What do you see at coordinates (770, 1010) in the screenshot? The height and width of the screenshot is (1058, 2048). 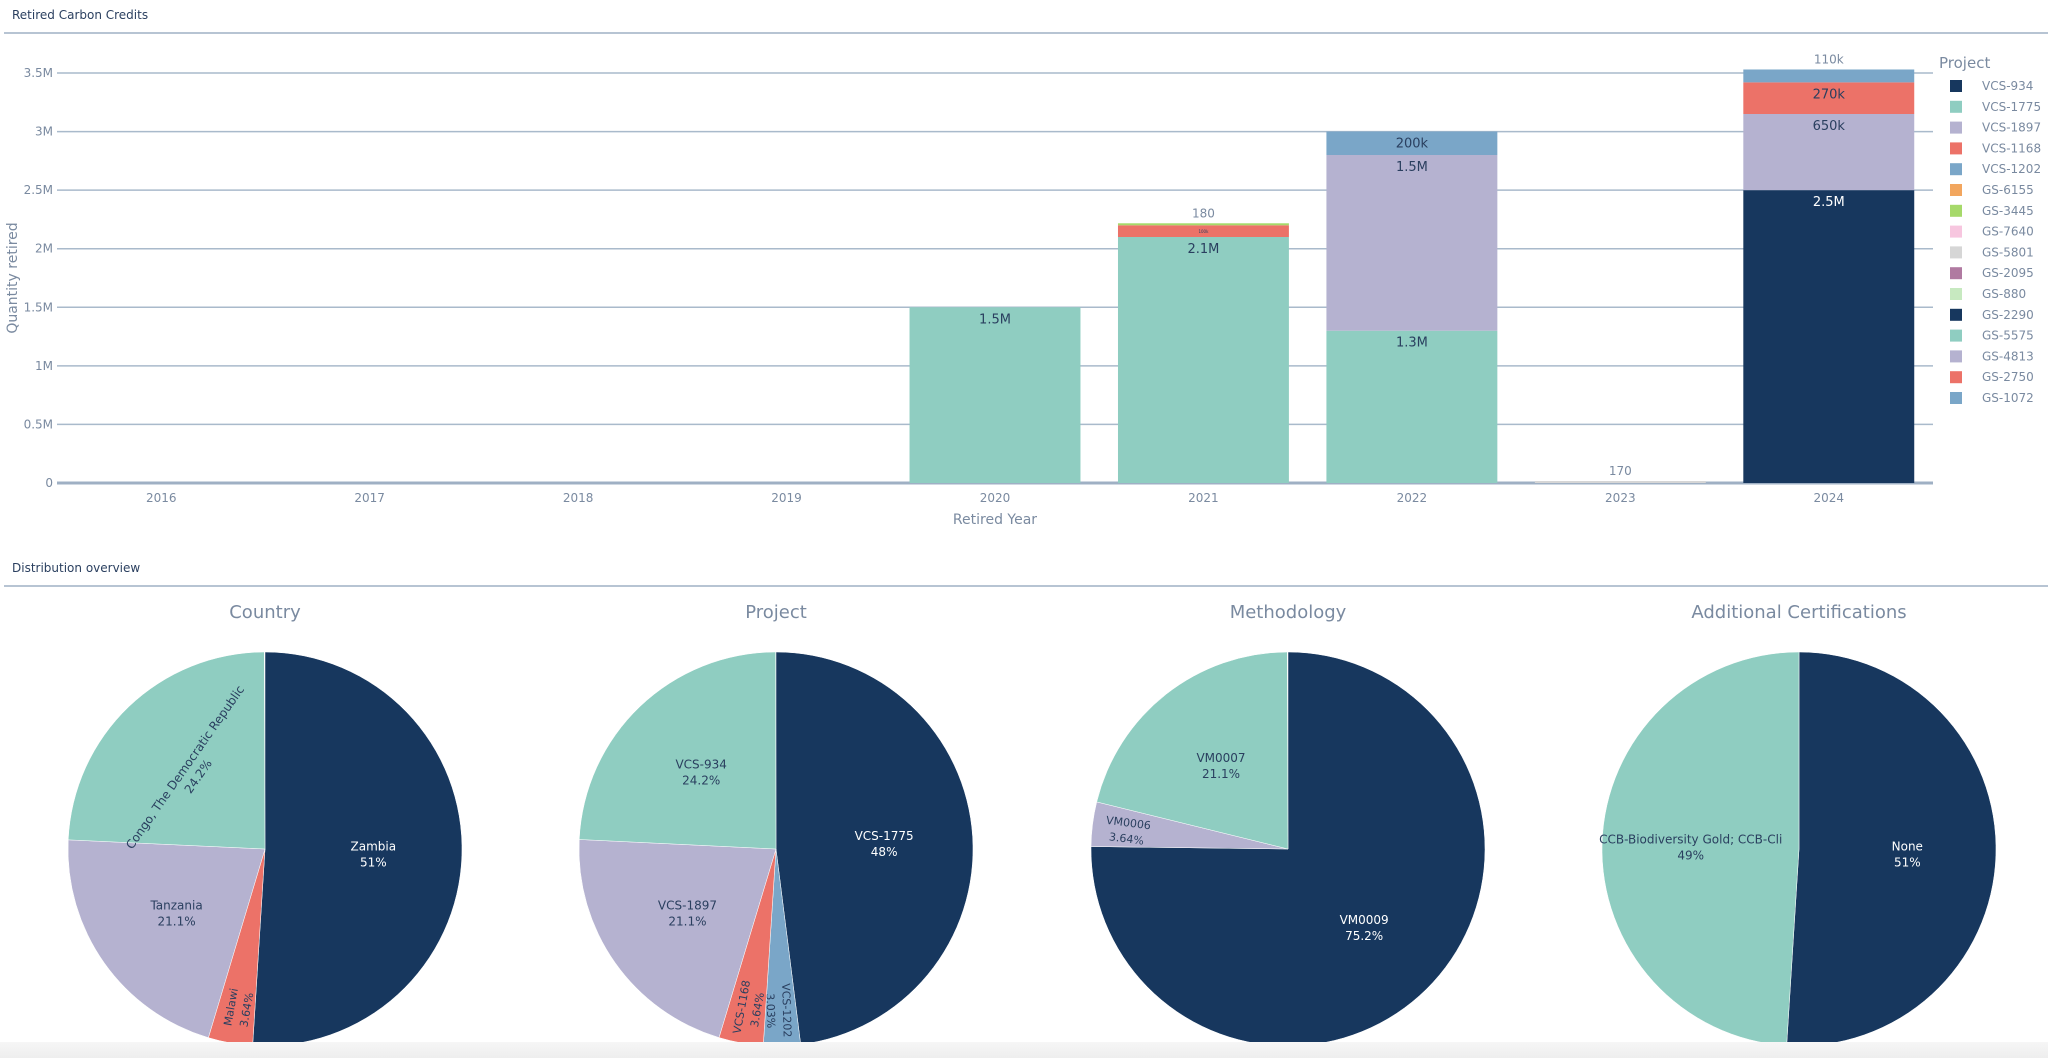 I see `slice-percent: 3.03%` at bounding box center [770, 1010].